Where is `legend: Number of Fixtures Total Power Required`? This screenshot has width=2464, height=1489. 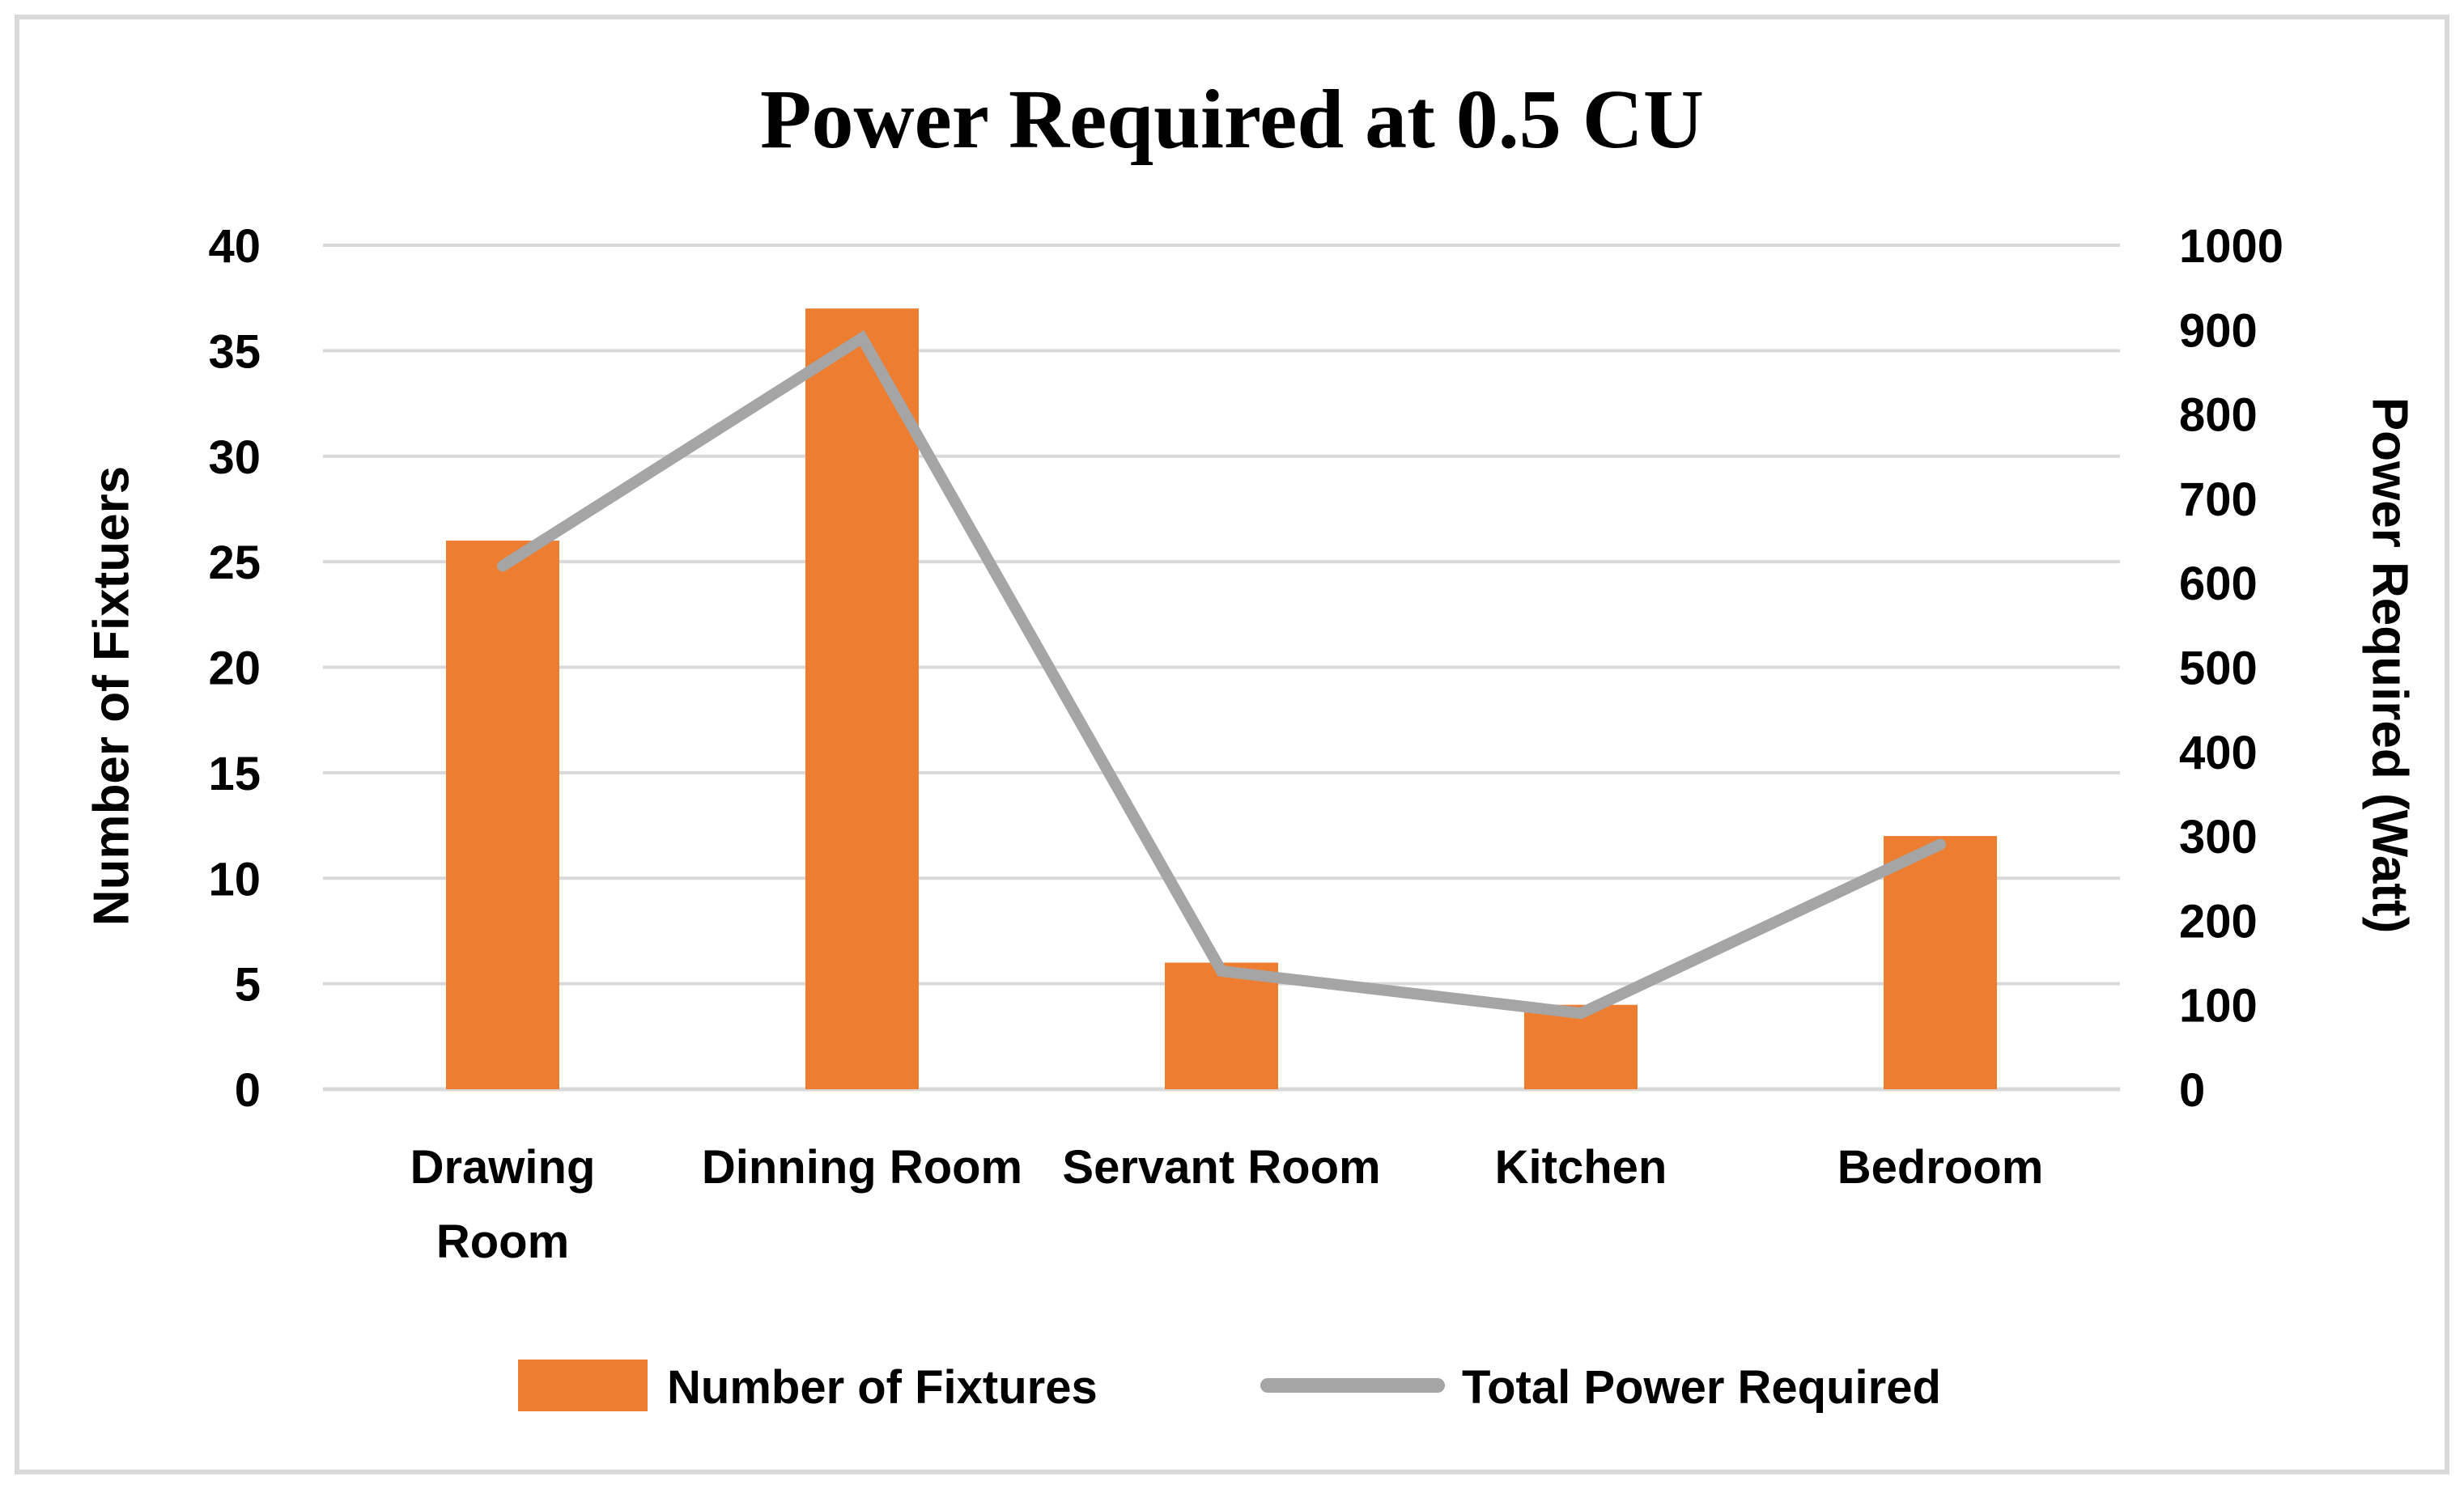
legend: Number of Fixtures Total Power Required is located at coordinates (1230, 1387).